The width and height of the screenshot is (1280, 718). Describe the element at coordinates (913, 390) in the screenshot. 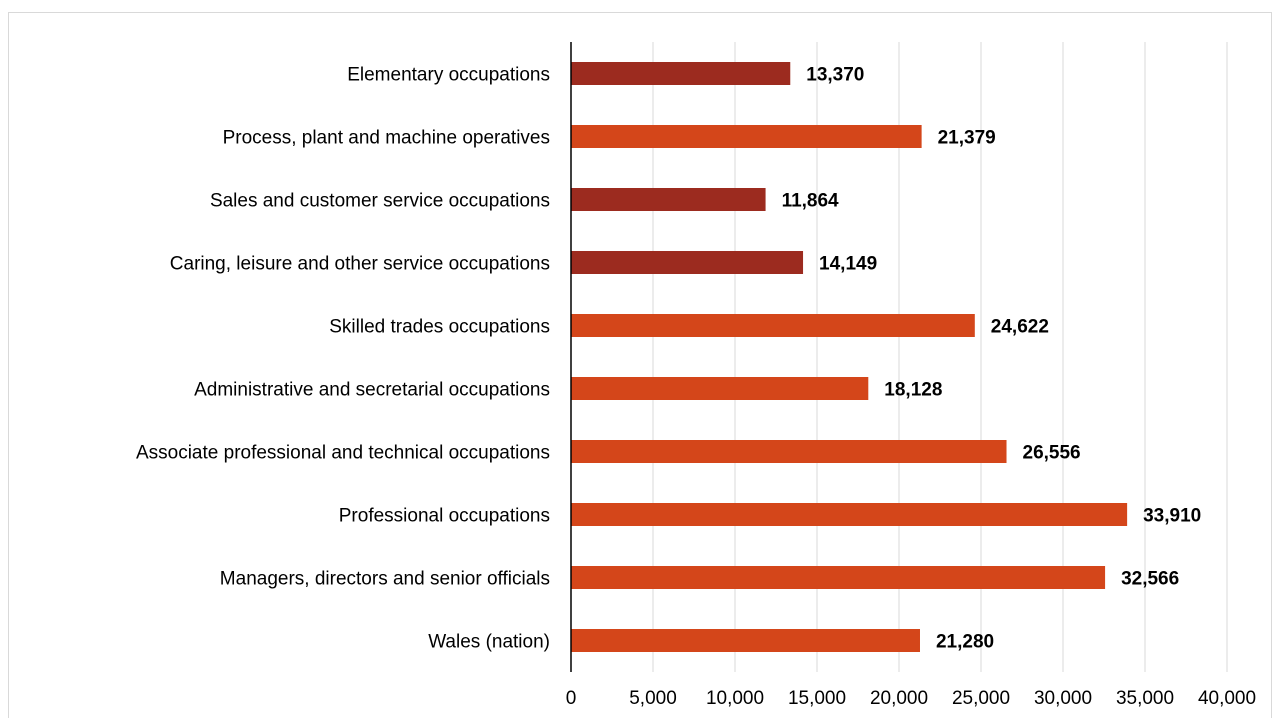

I see `data-label: 18,128` at that location.